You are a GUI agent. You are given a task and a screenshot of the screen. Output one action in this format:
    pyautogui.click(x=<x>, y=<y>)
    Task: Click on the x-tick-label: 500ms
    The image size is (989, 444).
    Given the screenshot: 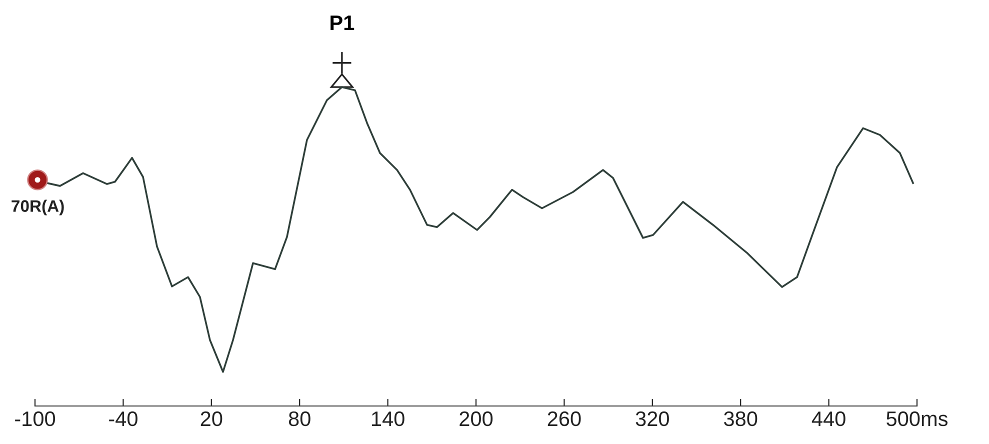 What is the action you would take?
    pyautogui.click(x=917, y=418)
    